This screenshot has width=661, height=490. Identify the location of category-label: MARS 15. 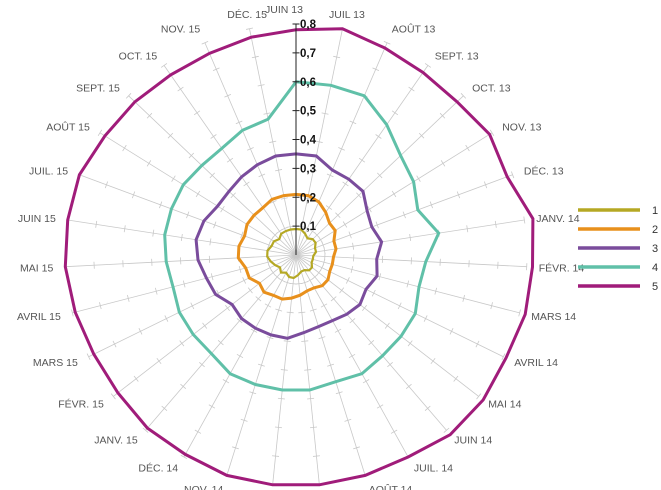
(55, 363).